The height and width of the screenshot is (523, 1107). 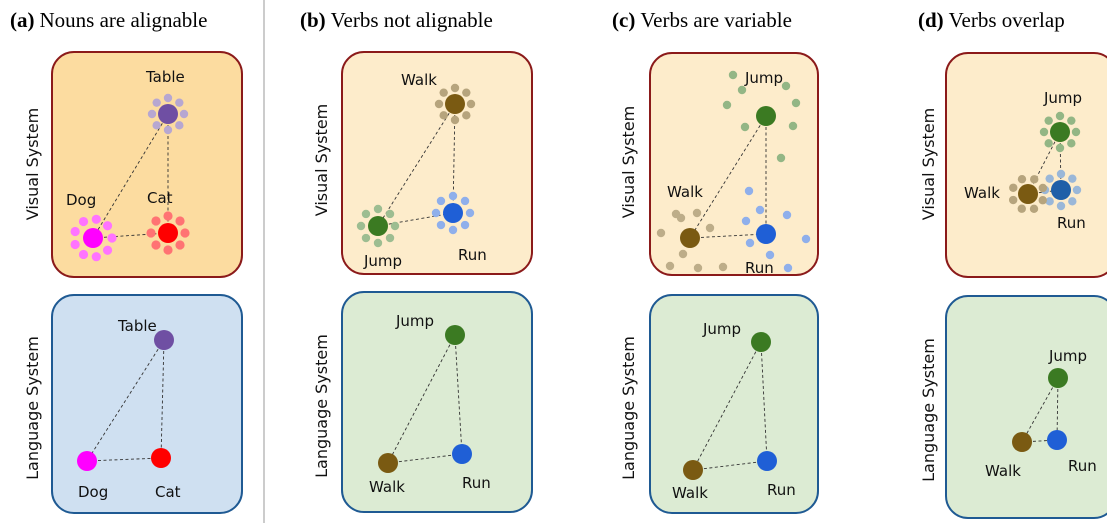 I want to click on panel-b-visual-walk-label: Walk, so click(x=419, y=80).